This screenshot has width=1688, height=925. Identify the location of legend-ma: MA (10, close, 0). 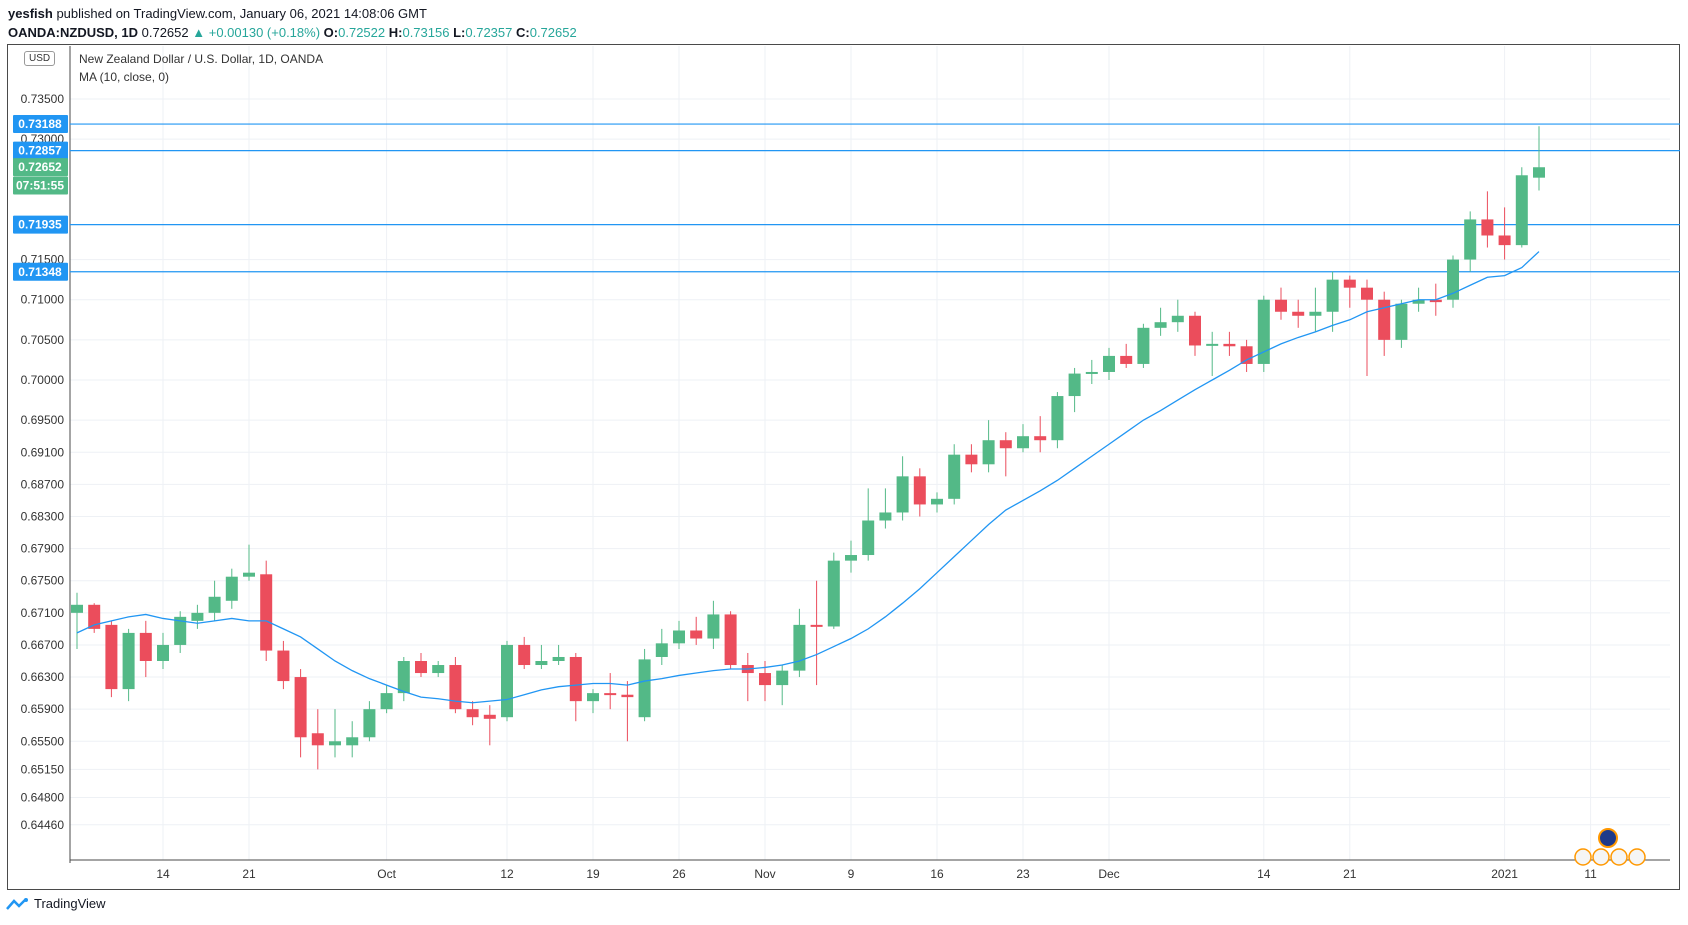
(124, 77).